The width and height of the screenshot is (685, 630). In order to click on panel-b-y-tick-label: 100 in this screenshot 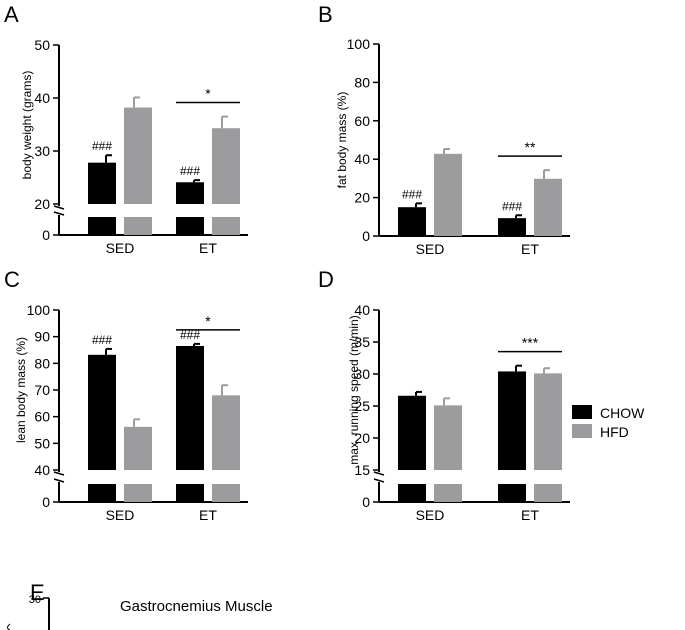, I will do `click(359, 44)`.